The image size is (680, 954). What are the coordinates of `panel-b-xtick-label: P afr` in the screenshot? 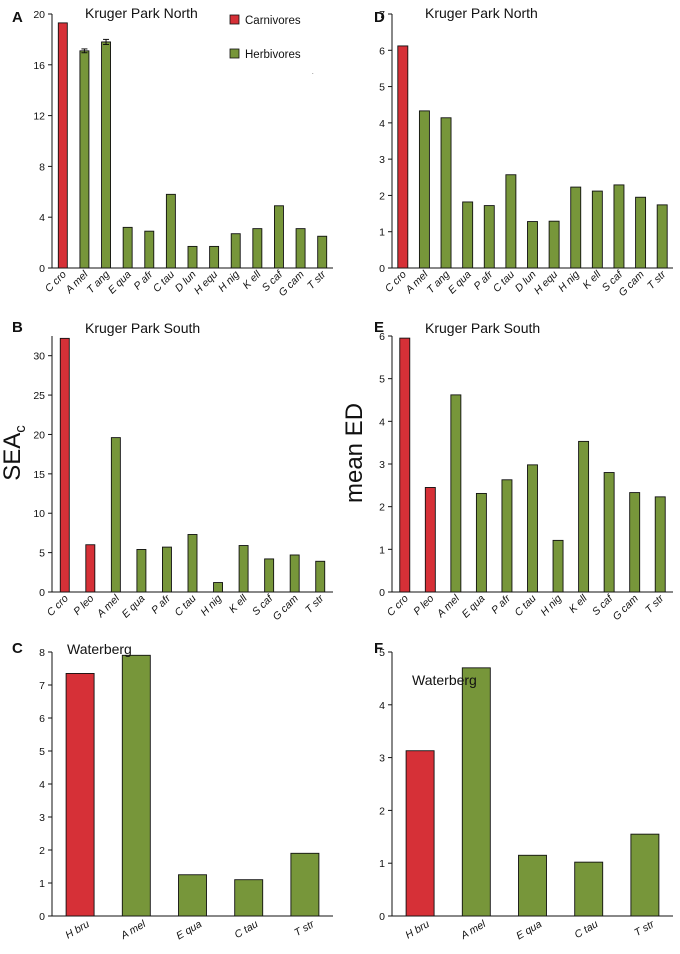 It's located at (161, 604).